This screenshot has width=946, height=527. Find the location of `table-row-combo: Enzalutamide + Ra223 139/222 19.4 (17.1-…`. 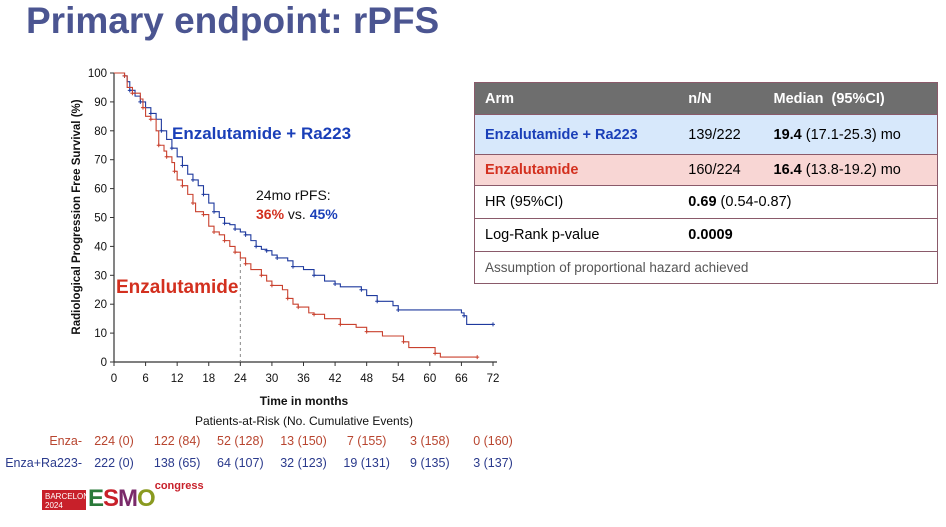

table-row-combo: Enzalutamide + Ra223 139/222 19.4 (17.1-… is located at coordinates (706, 134).